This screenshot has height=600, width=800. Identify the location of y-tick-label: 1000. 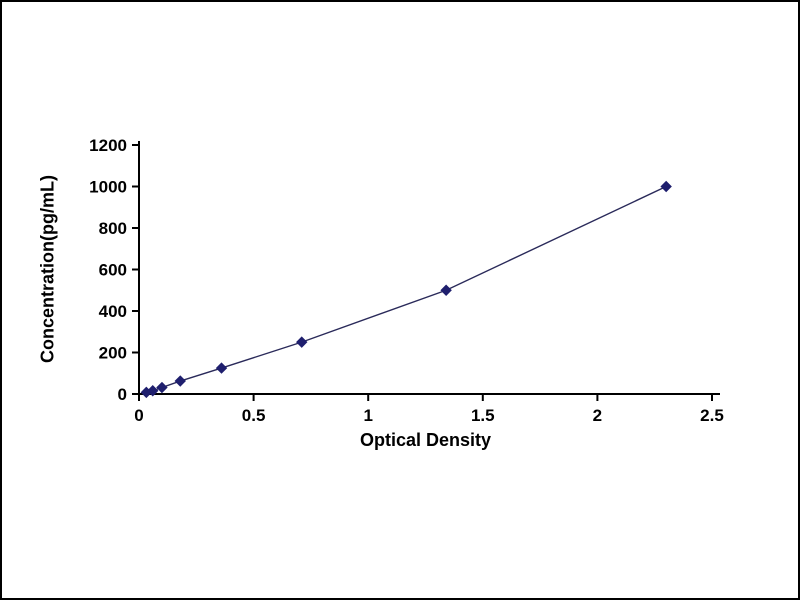
(108, 187).